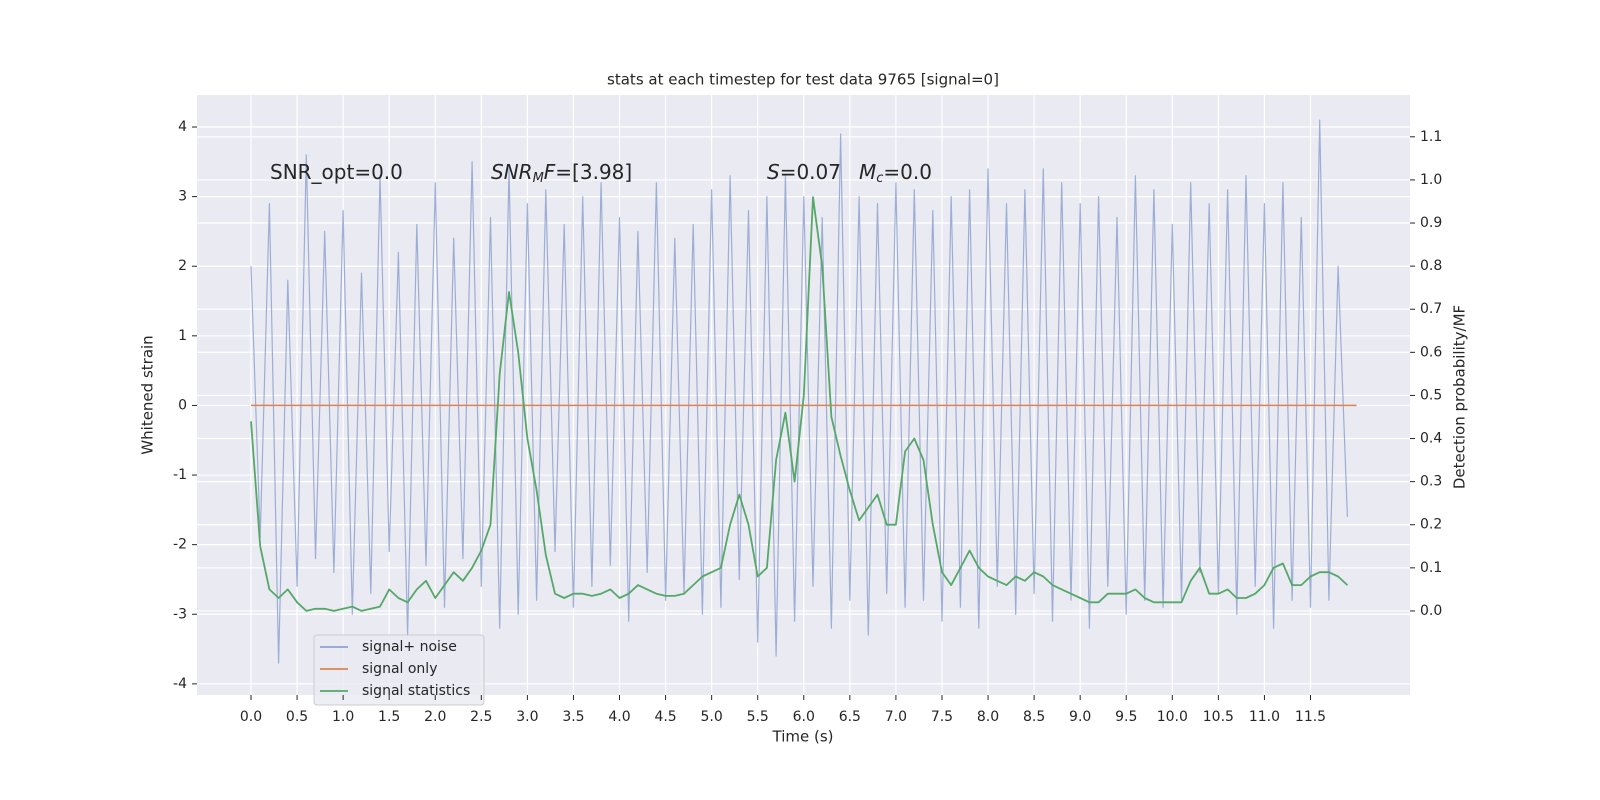  What do you see at coordinates (942, 717) in the screenshot?
I see `x-tick-label: 7.5` at bounding box center [942, 717].